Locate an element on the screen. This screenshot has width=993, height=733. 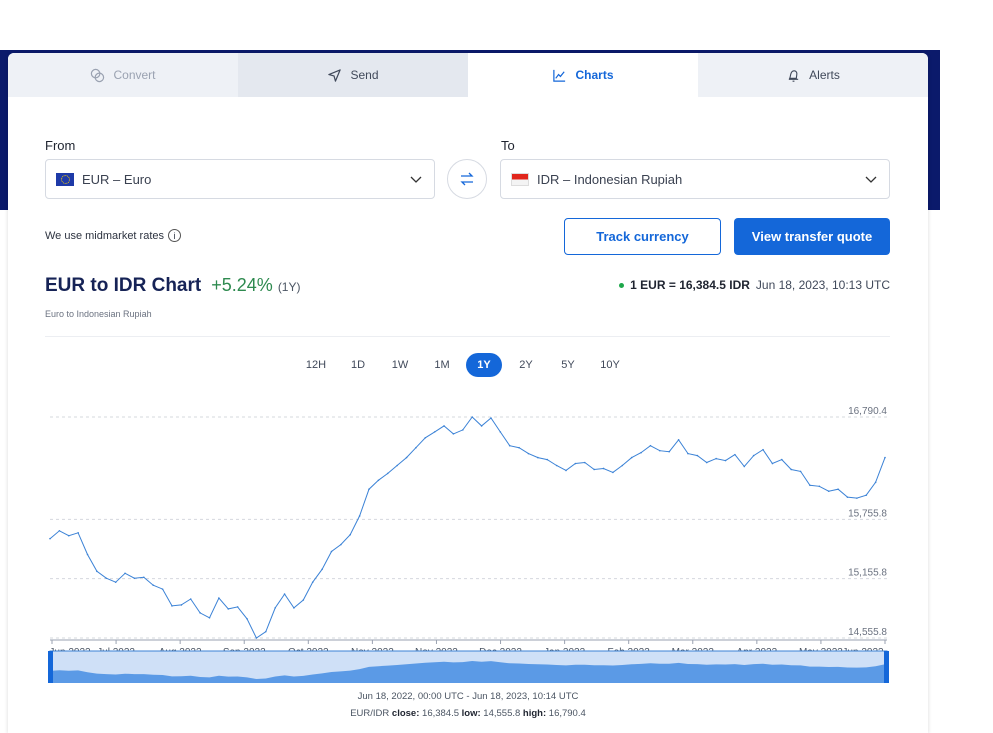
rate-change-period: (1Y) is located at coordinates (289, 287).